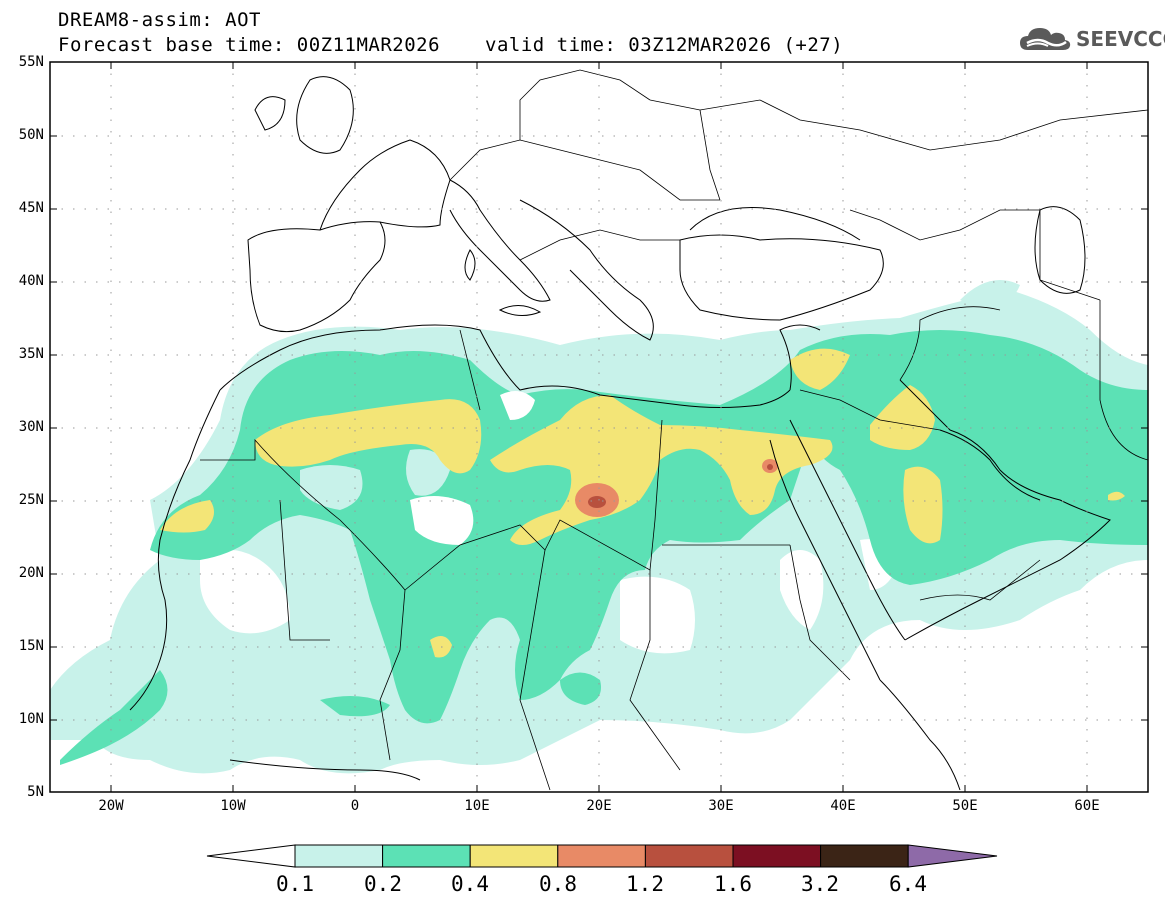  Describe the element at coordinates (355, 806) in the screenshot. I see `lon-label: 0` at that location.